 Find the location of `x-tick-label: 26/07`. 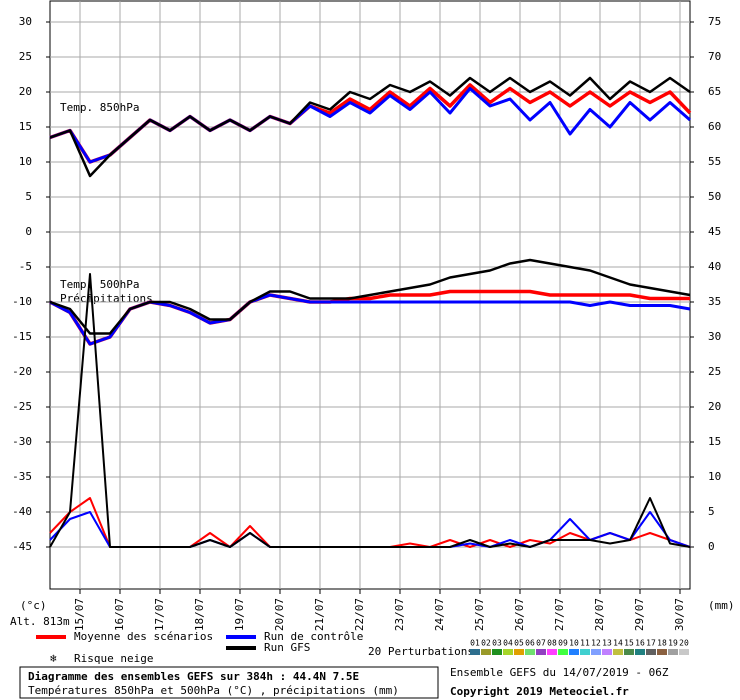

x-tick-label: 26/07 is located at coordinates (519, 614).